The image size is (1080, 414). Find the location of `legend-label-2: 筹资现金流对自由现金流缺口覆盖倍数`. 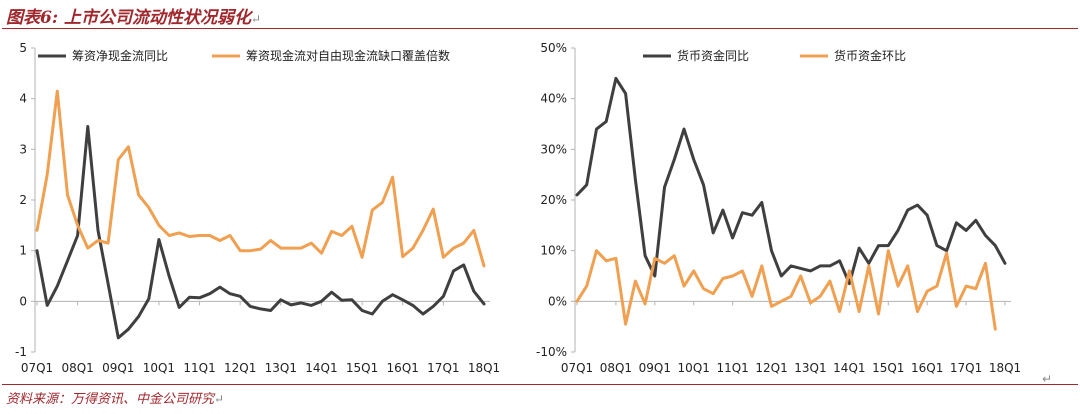

legend-label-2: 筹资现金流对自由现金流缺口覆盖倍数 is located at coordinates (348, 55).